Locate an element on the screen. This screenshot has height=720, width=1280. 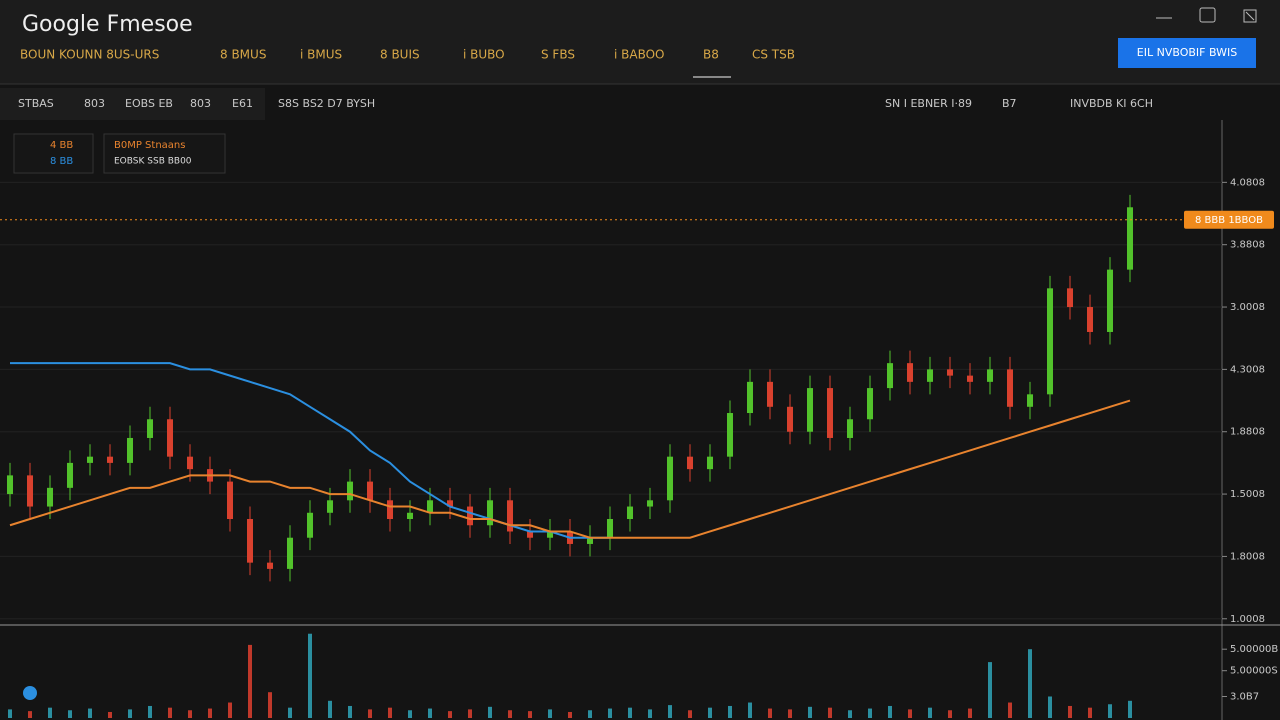
tool-item: S8S BS2 D7 BYSH is located at coordinates (326, 103).